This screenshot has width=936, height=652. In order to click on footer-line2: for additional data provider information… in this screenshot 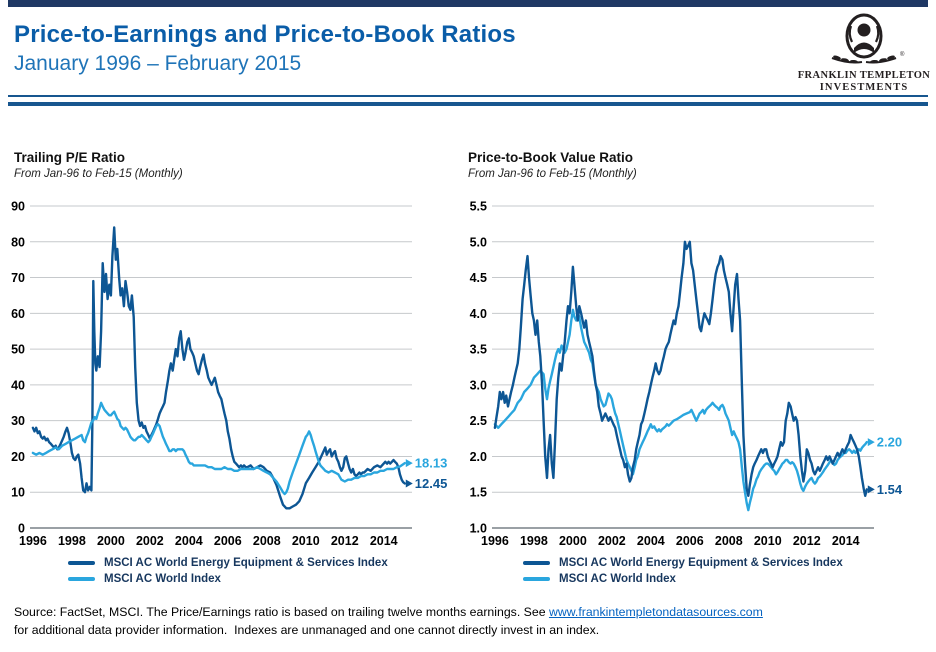, I will do `click(307, 630)`.